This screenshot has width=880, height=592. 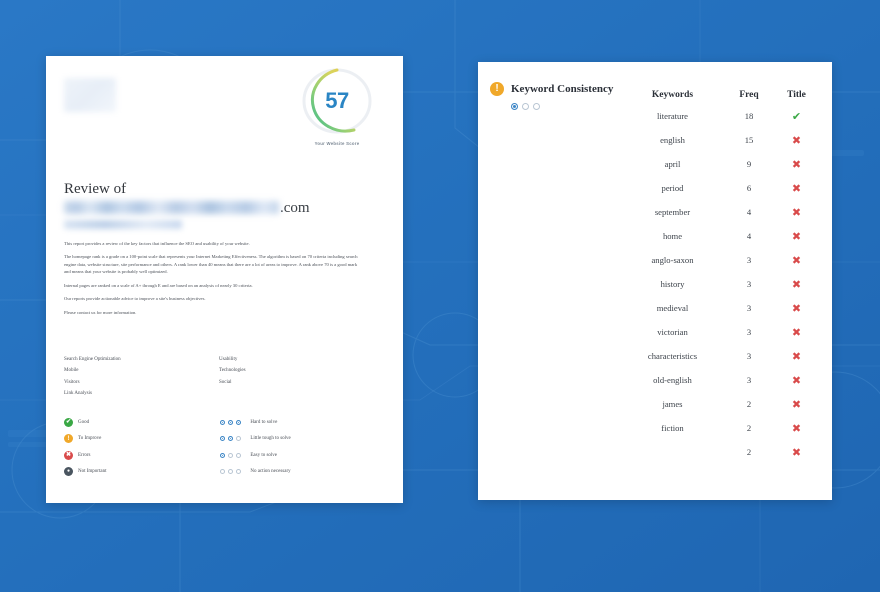 I want to click on cell-keyword: home, so click(x=672, y=236).